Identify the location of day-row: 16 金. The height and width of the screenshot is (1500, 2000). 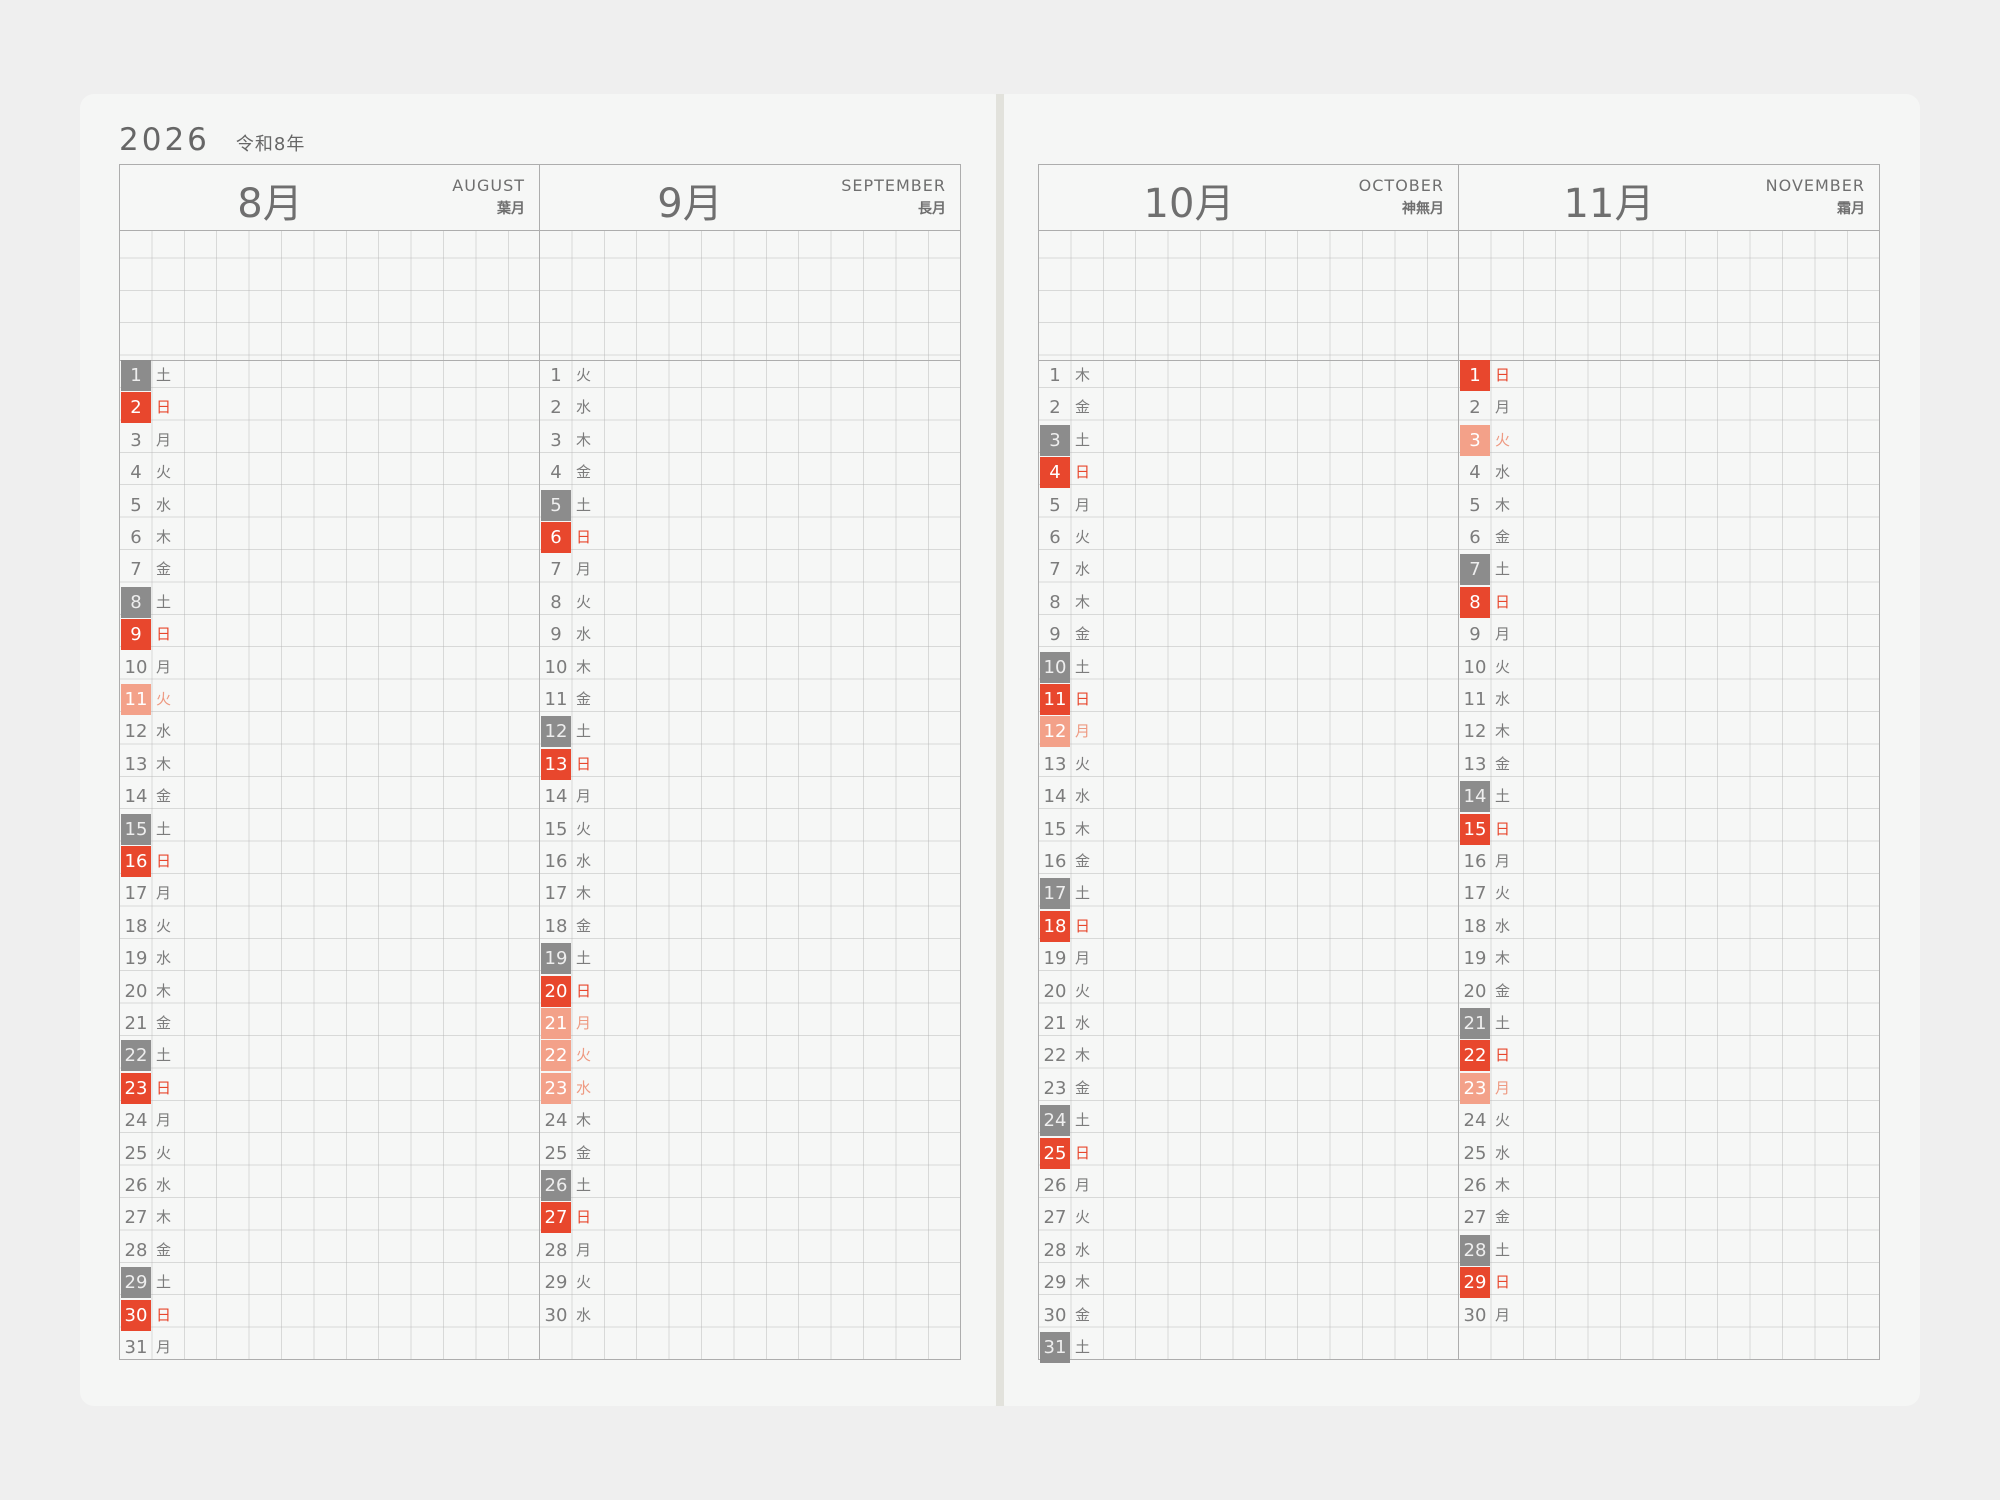
(1084, 862).